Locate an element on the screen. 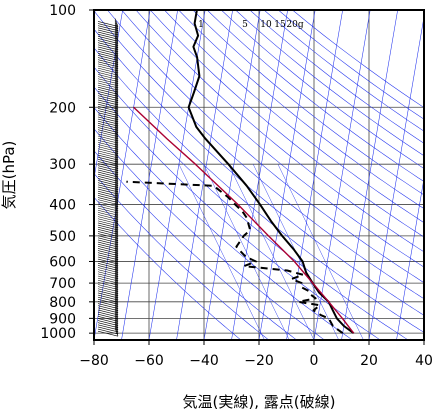  x-ticks: −80 −60 −40 −20 0 20 40 is located at coordinates (256, 354).